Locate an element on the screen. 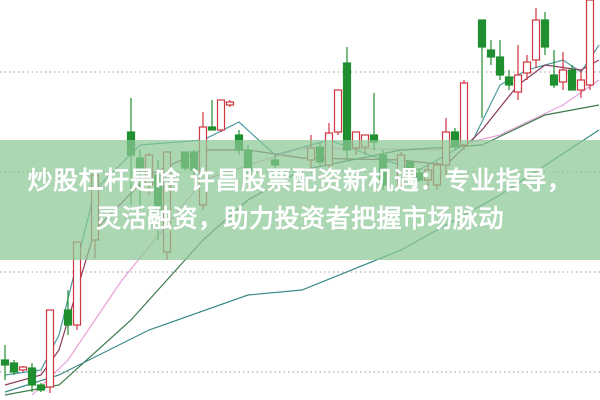 The height and width of the screenshot is (400, 600). headline-line-2: 灵活融资，助力投资者把握市场脉动 is located at coordinates (299, 218).